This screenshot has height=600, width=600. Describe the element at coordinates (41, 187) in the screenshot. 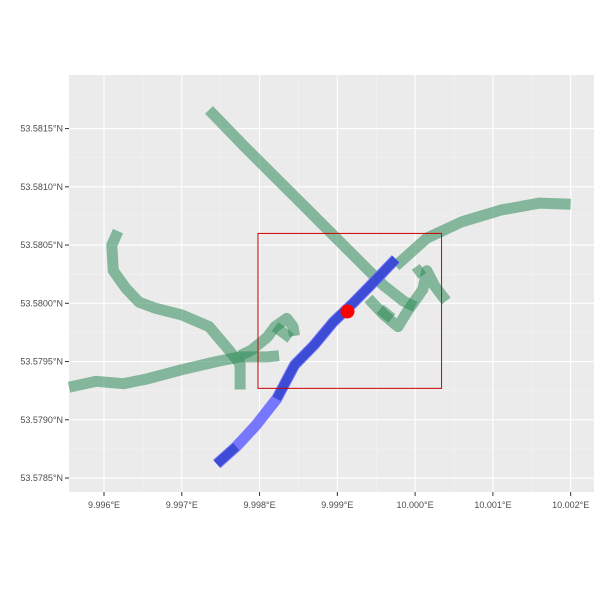

I see `y-tick-label: 53.5810°N` at that location.